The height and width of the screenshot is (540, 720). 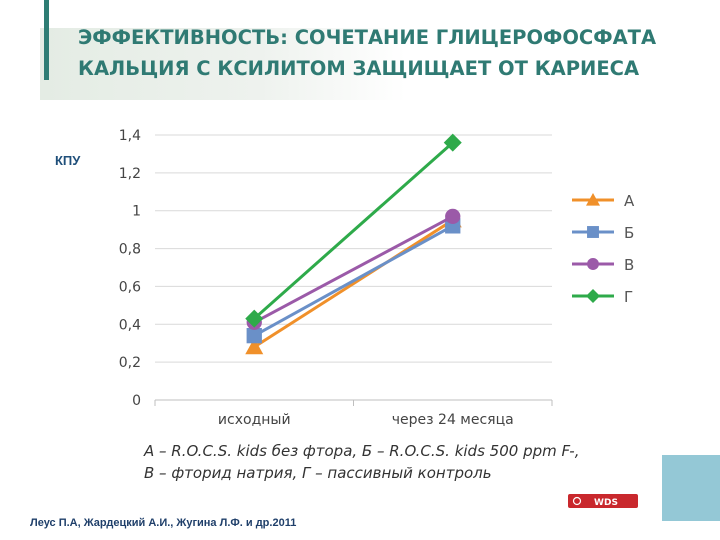 What do you see at coordinates (629, 233) in the screenshot?
I see `legend-label: Б` at bounding box center [629, 233].